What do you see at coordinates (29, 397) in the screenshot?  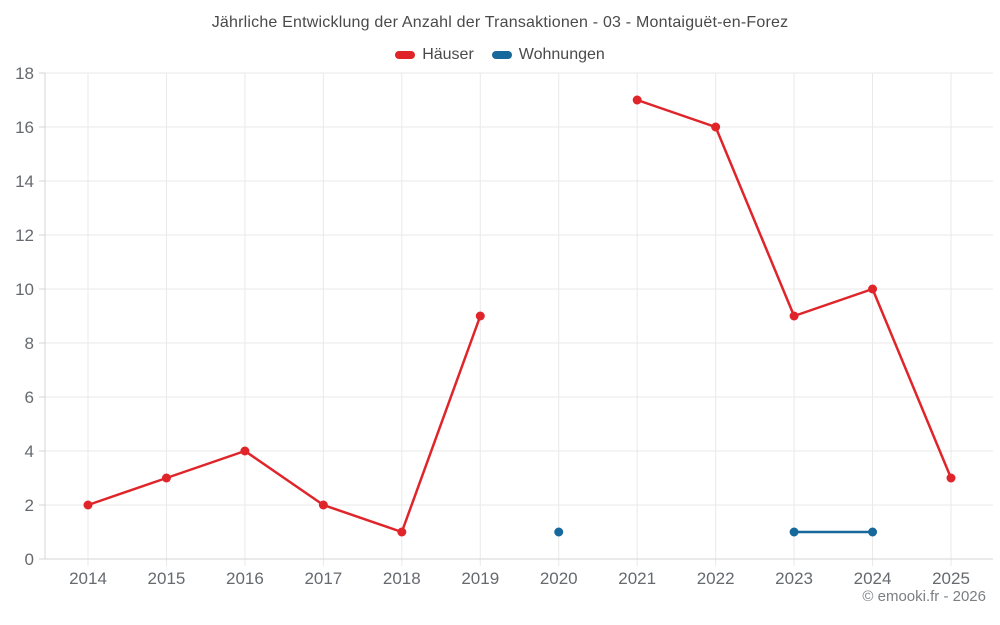 I see `y-axis-tick-label: 6` at bounding box center [29, 397].